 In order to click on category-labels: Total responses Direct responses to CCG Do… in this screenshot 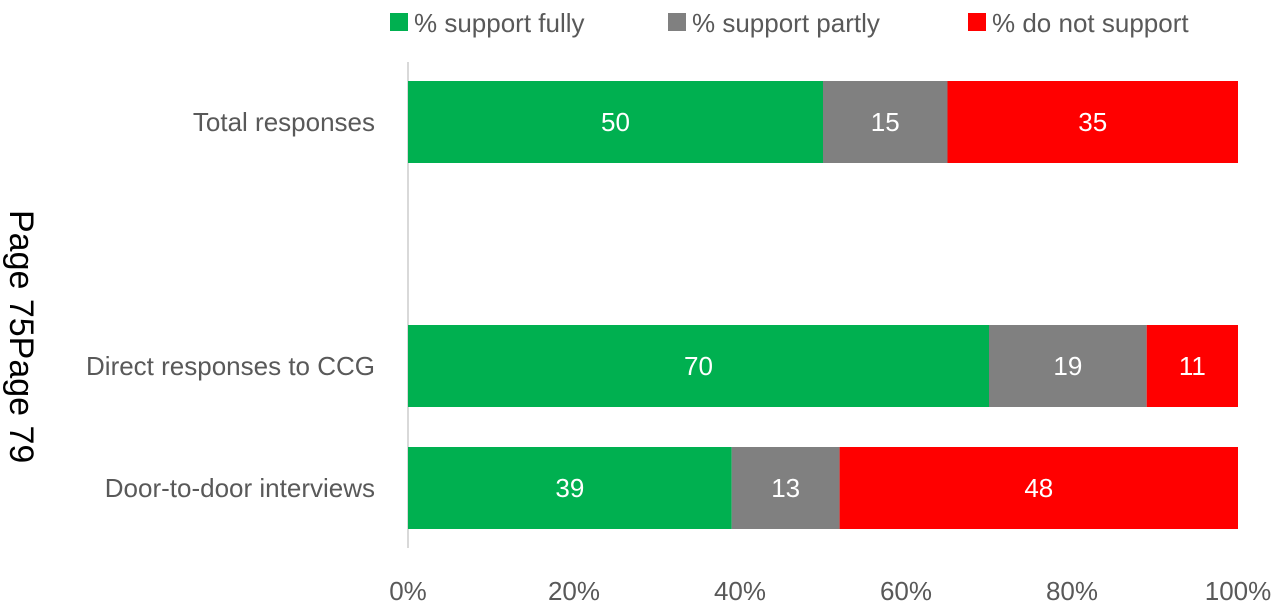, I will do `click(230, 305)`.